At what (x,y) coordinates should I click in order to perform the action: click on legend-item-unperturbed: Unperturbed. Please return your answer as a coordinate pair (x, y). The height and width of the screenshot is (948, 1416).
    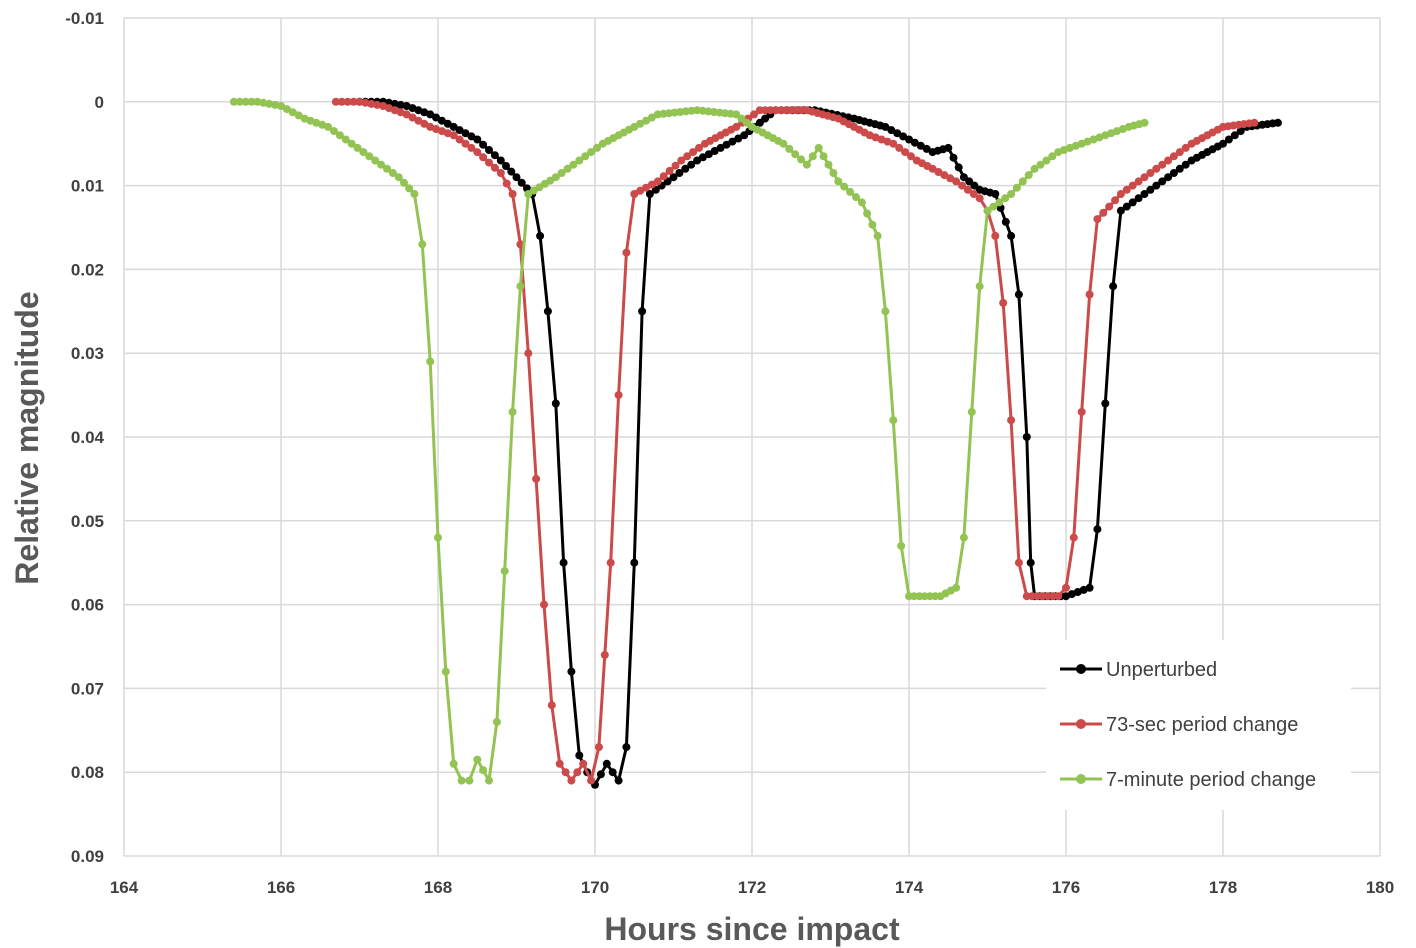
    Looking at the image, I should click on (1138, 670).